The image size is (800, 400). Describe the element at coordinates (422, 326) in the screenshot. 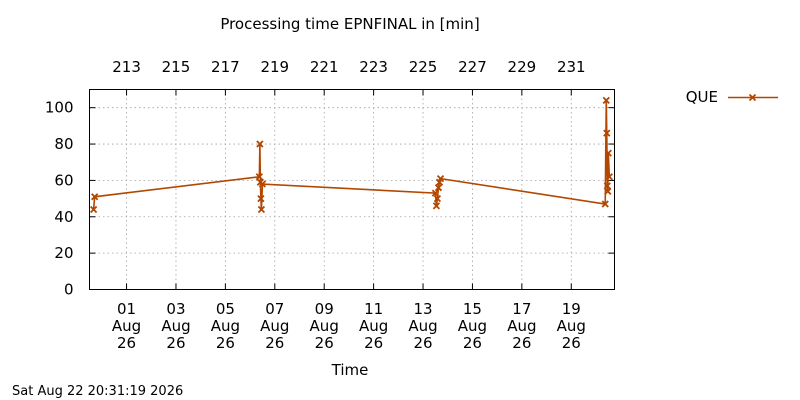

I see `x-tick-label: 13 Aug 26` at that location.